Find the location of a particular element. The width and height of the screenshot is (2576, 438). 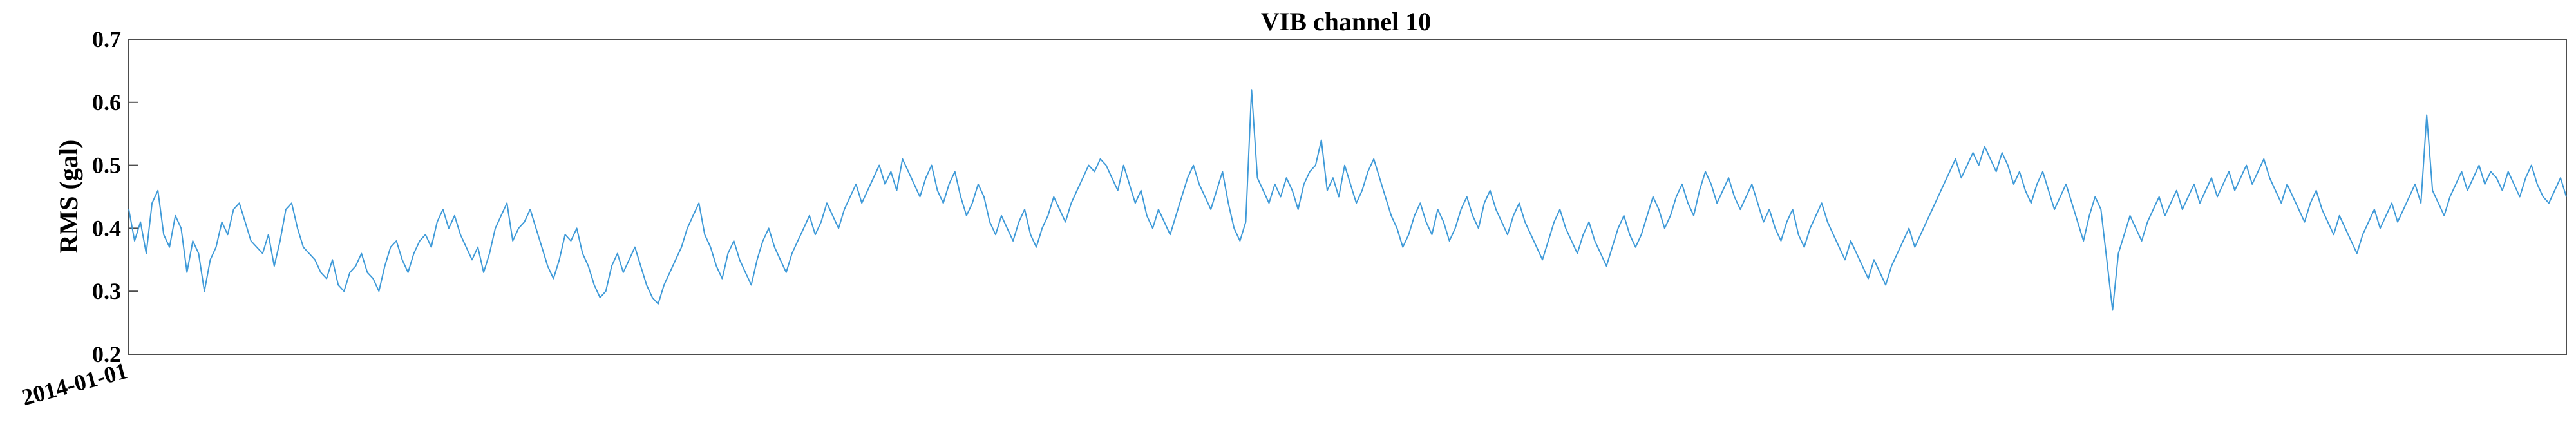

y-tick-label: 0.4 is located at coordinates (107, 228).